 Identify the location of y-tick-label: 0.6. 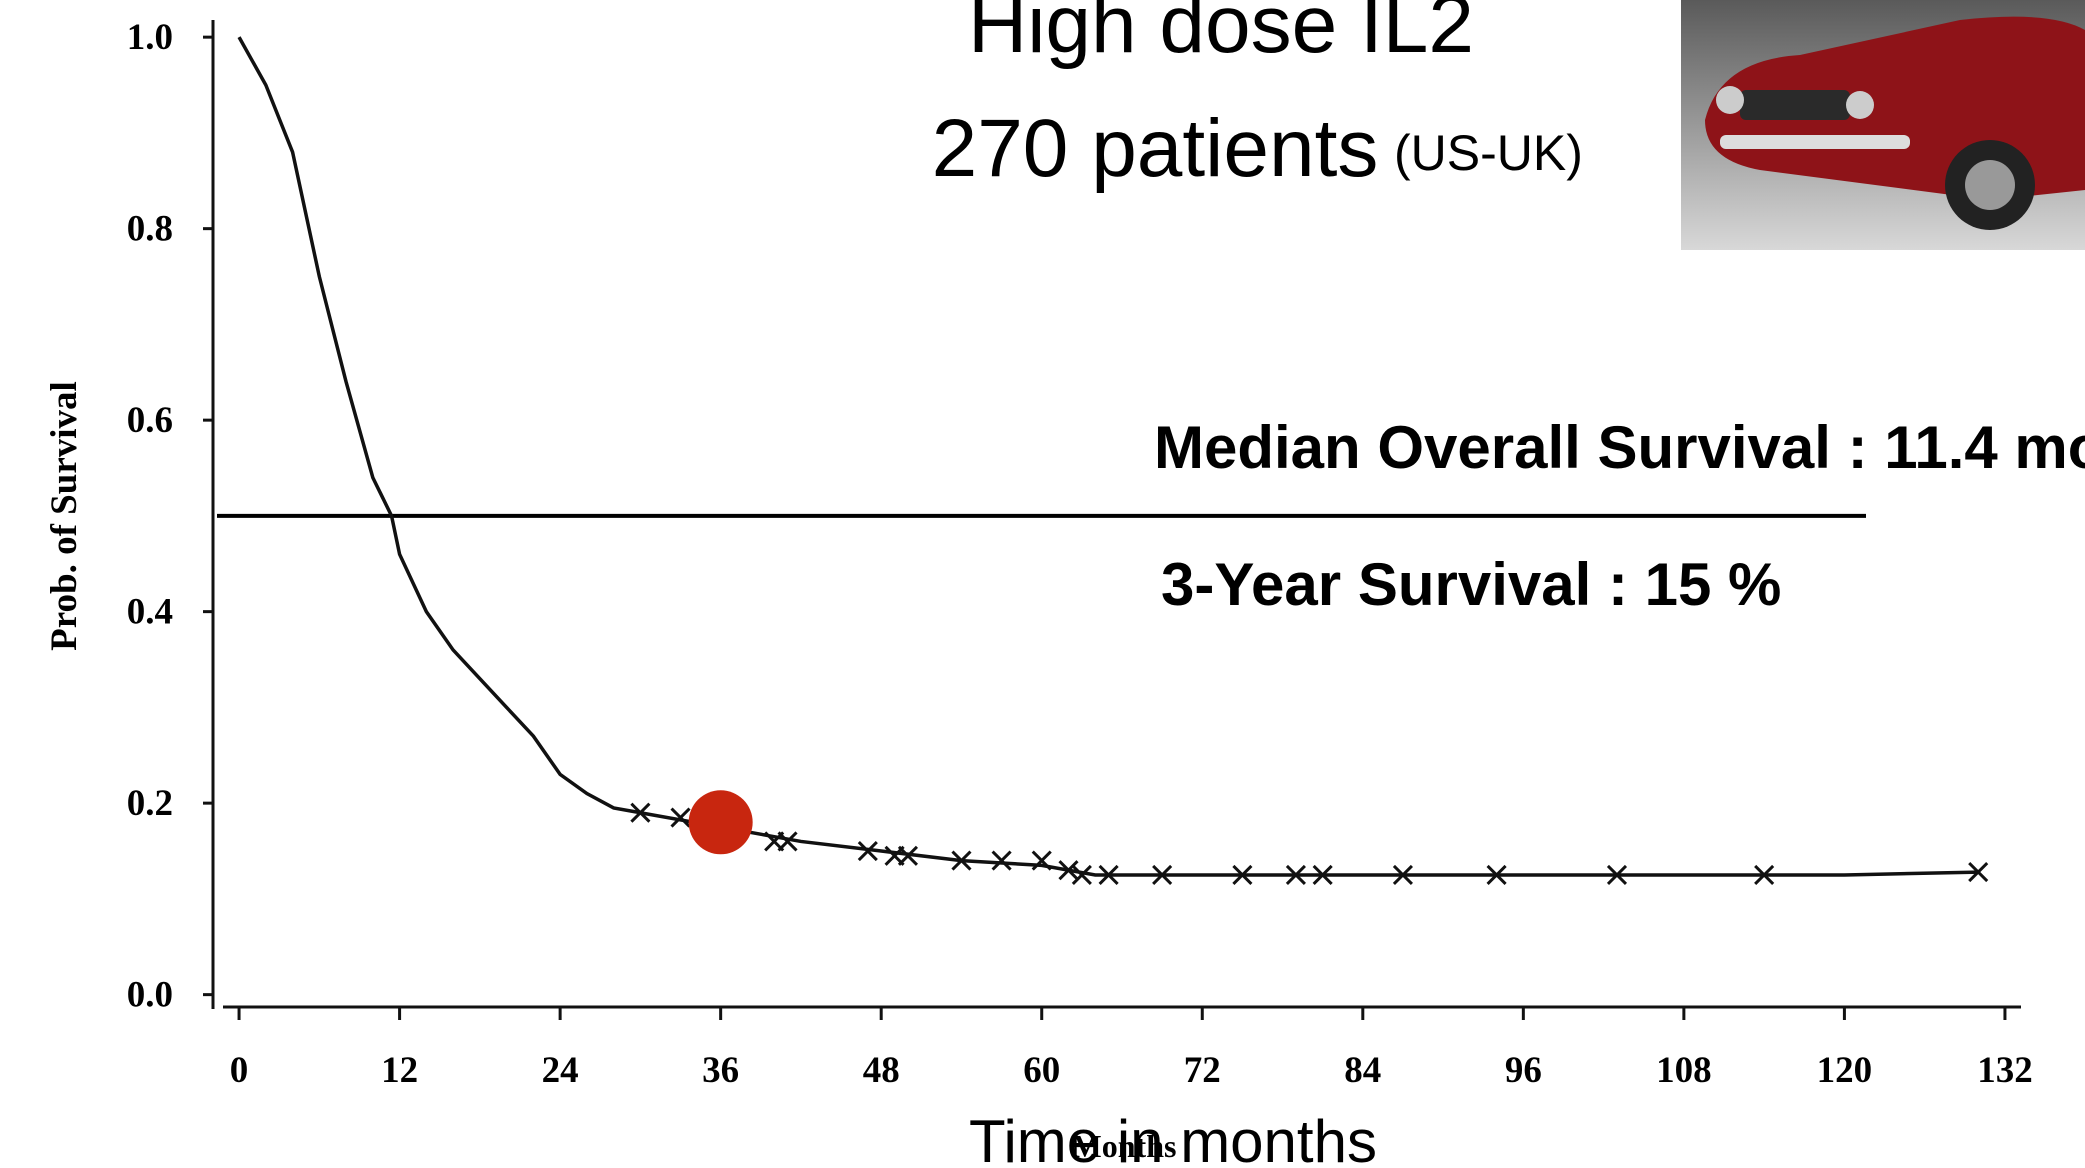
(150, 420).